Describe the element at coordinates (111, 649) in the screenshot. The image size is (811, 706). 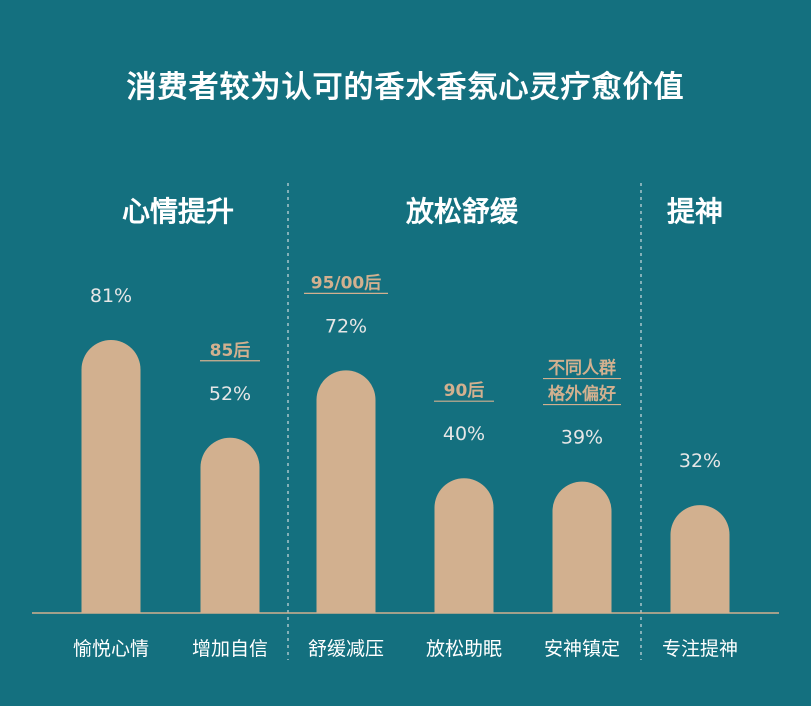
I see `category-label-cat-1: 愉悦心情` at that location.